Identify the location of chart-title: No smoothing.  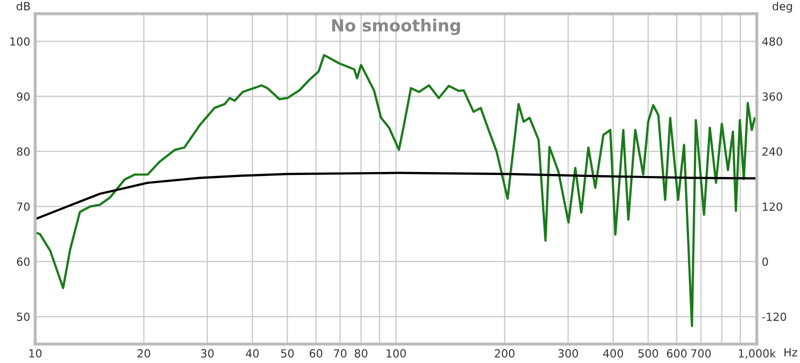
(396, 27).